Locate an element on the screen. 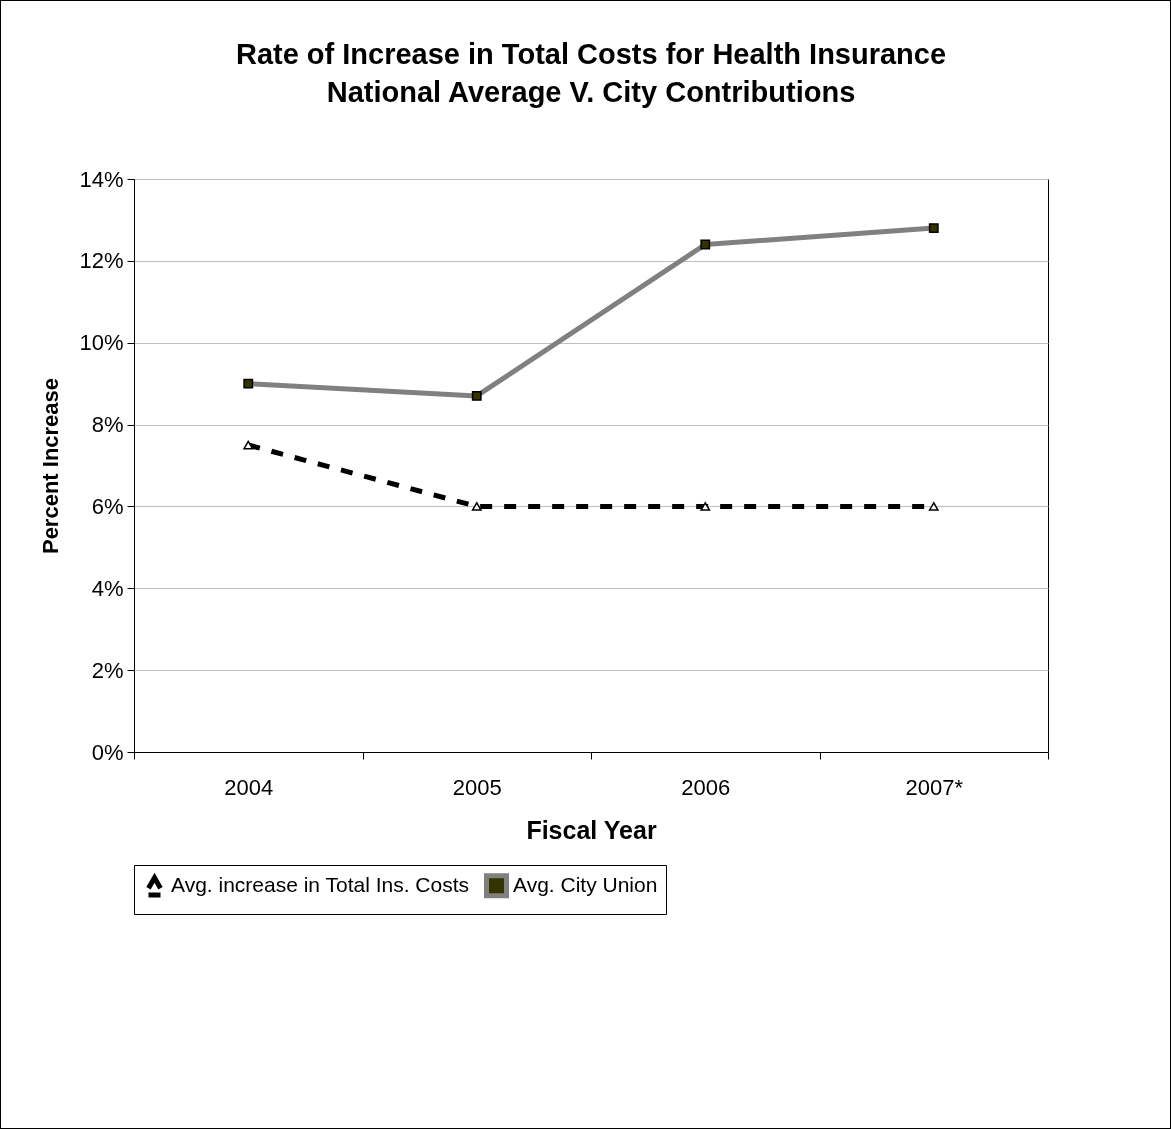 This screenshot has height=1129, width=1171. text: National Average V. City Contributions is located at coordinates (591, 92).